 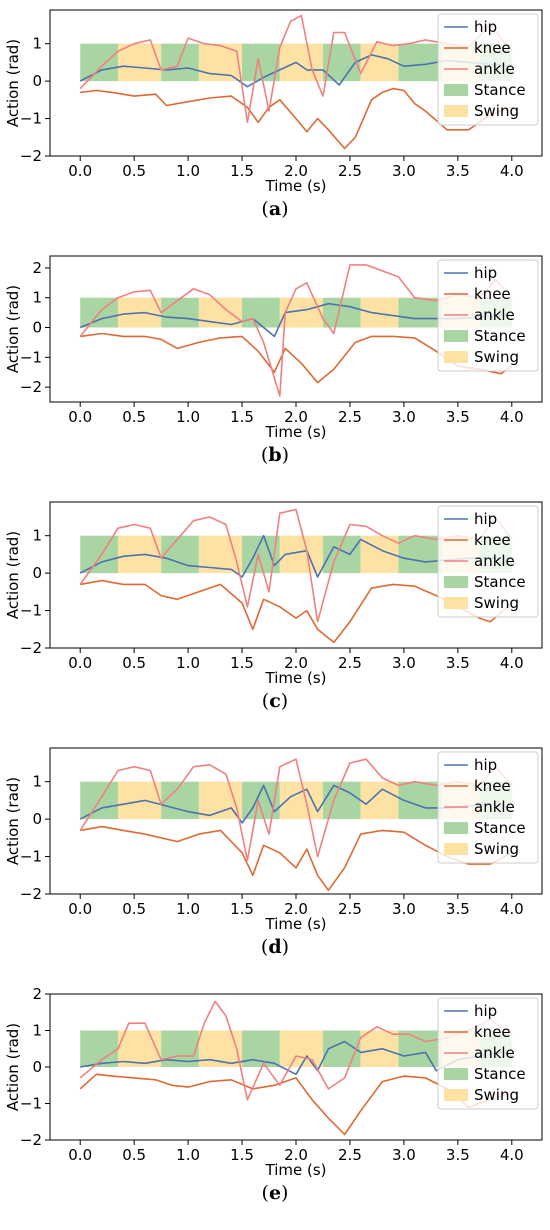 I want to click on legend-label-knee: knee, so click(x=492, y=294).